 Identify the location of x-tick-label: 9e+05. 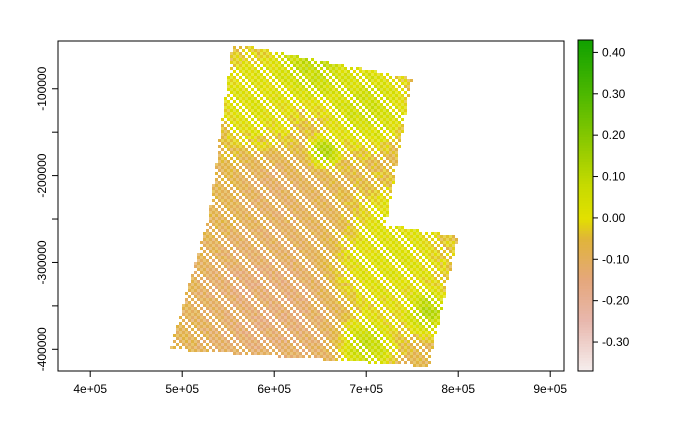
(550, 389).